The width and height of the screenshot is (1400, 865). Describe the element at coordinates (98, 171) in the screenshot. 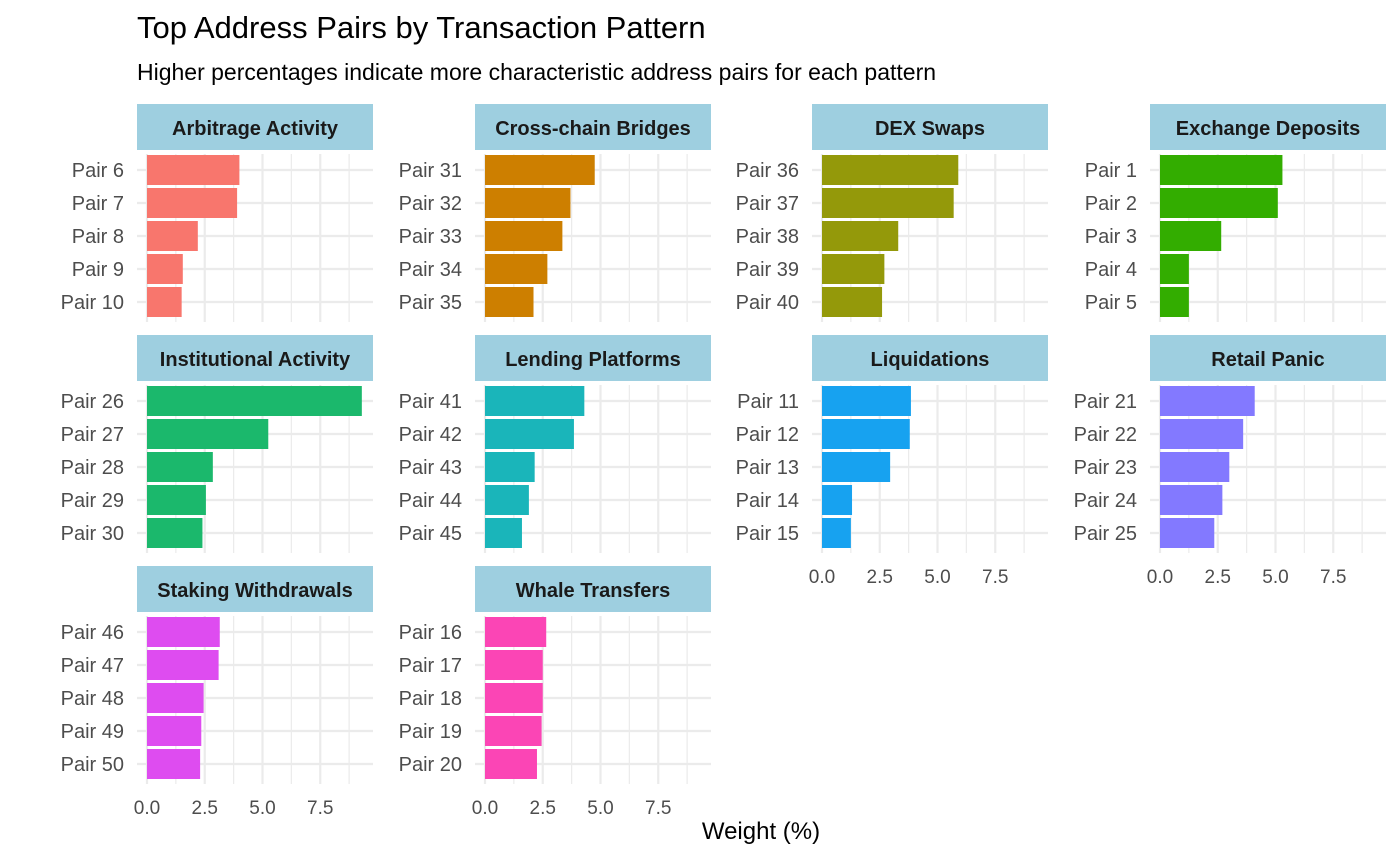

I see `y-tick-pair-6: Pair 6` at that location.